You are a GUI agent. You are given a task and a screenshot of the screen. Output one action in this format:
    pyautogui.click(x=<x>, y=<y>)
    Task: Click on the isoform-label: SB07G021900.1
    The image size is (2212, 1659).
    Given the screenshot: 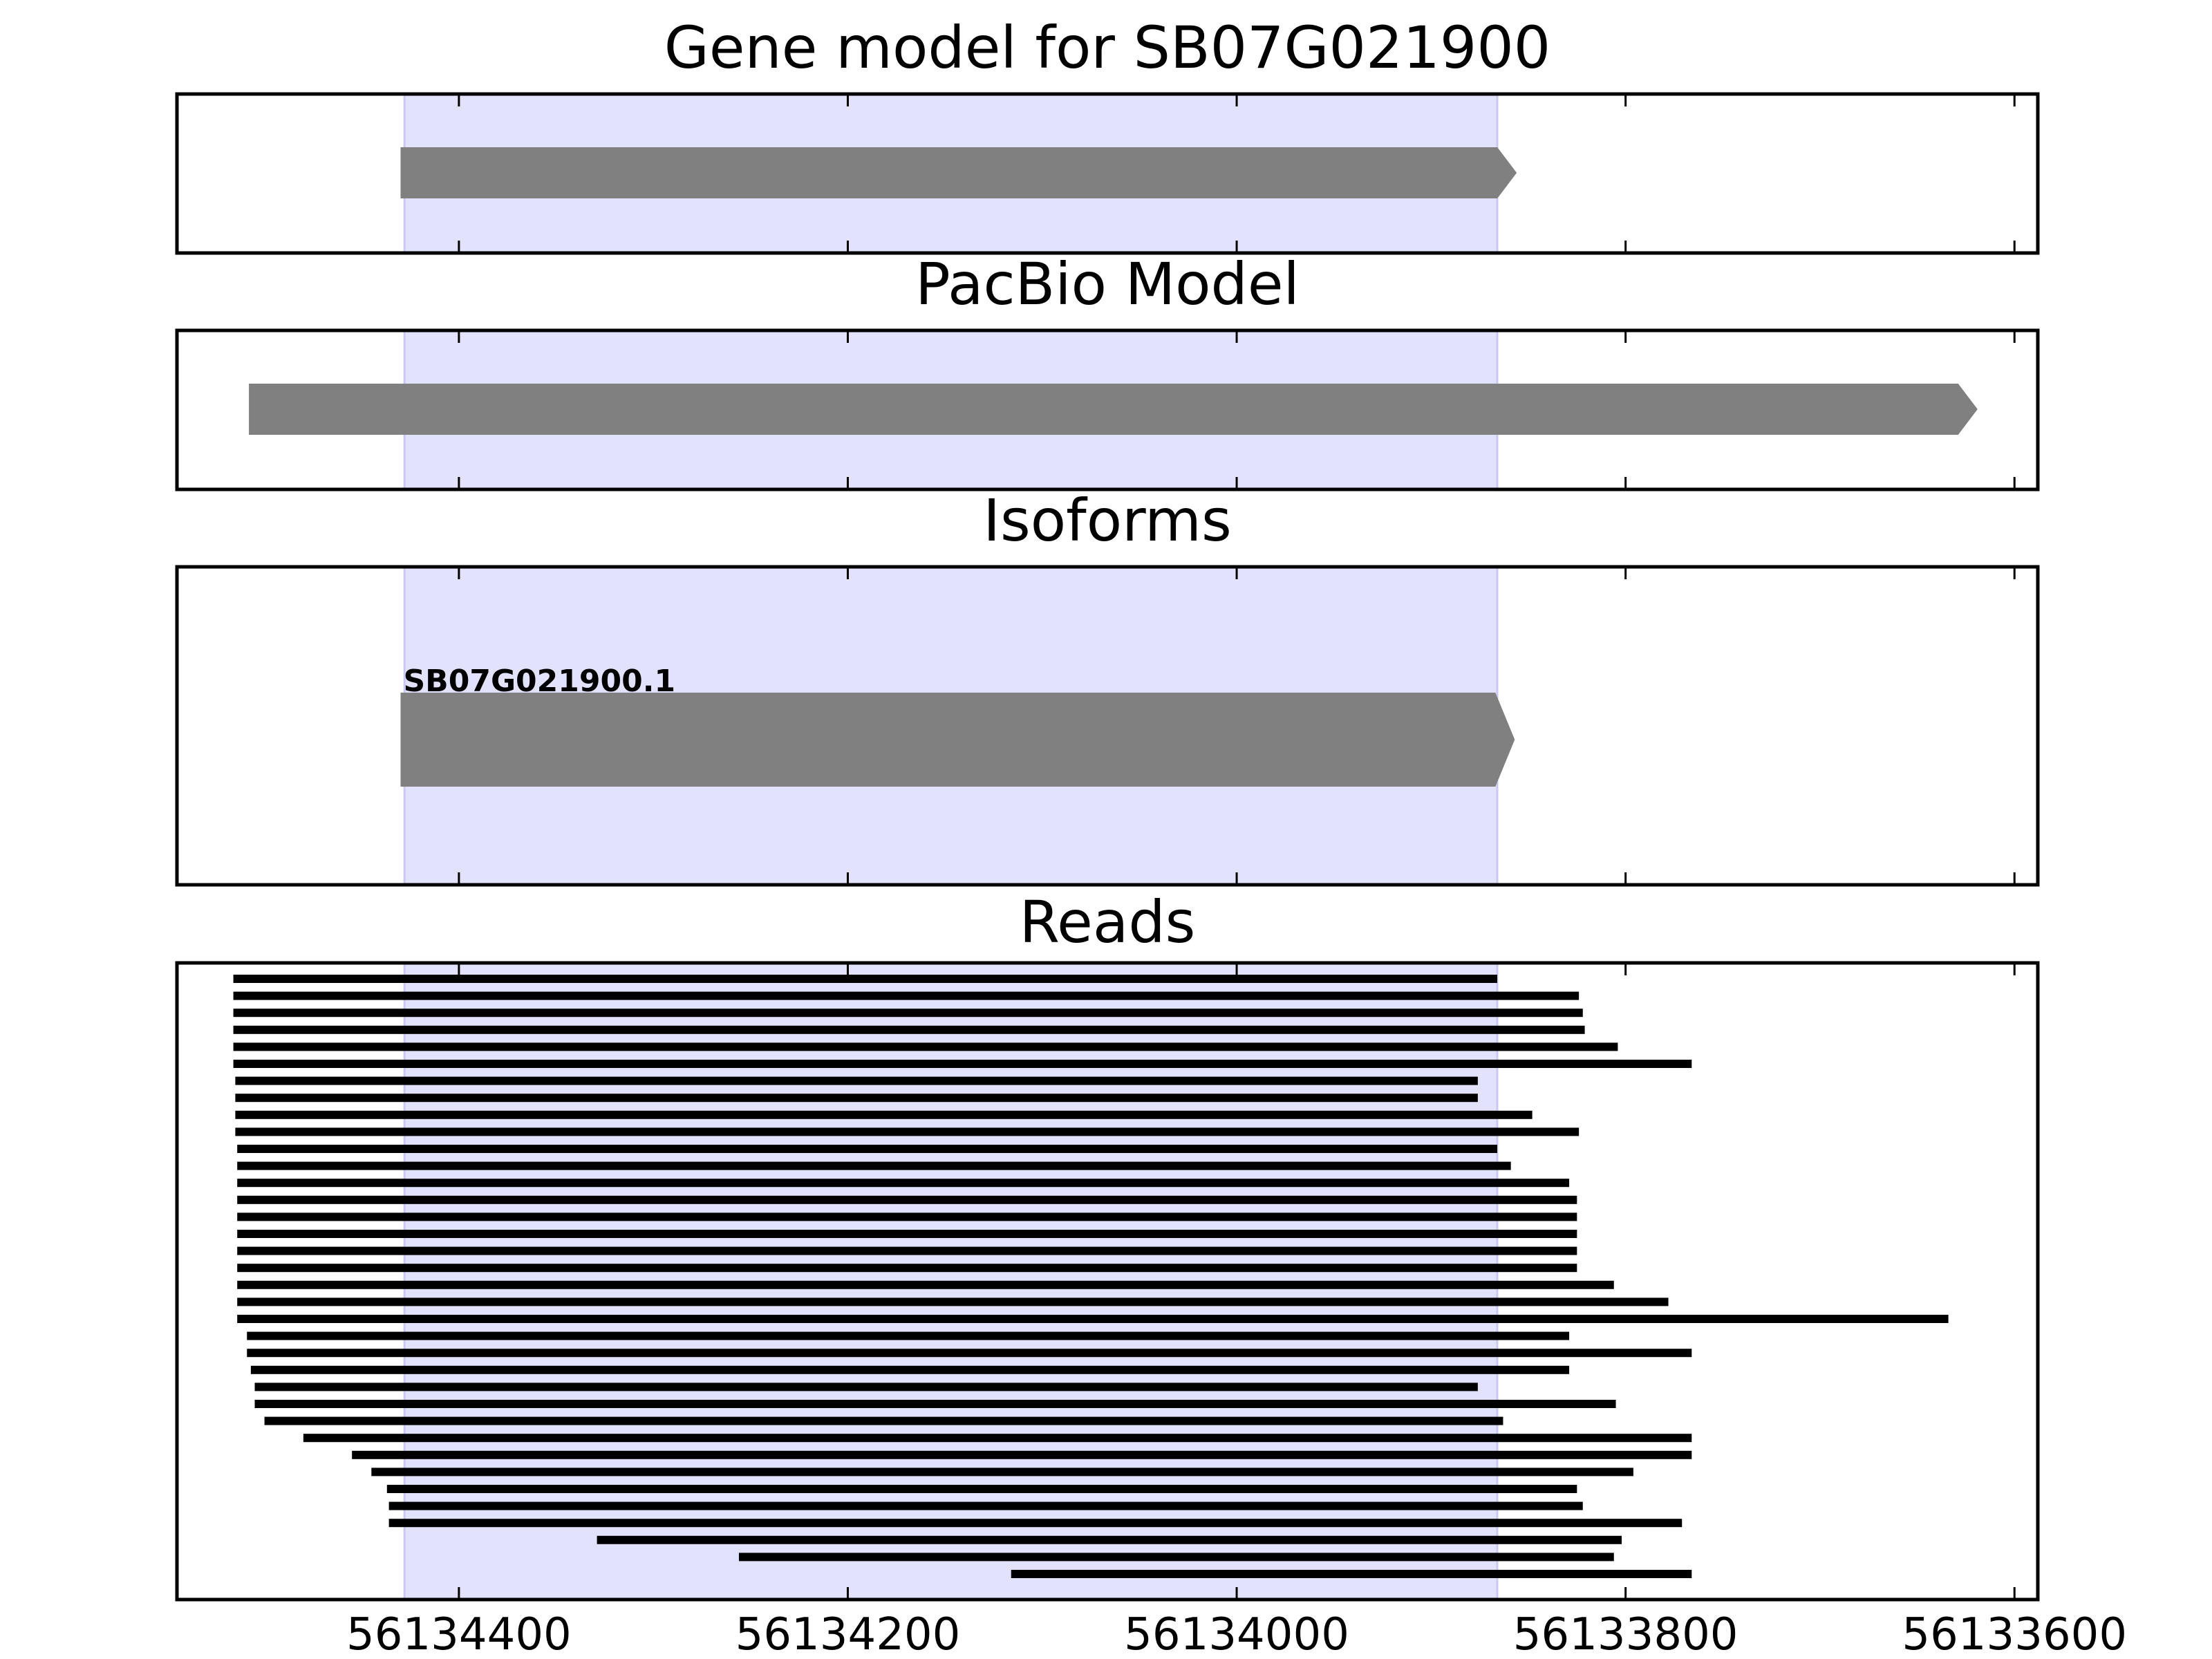 What is the action you would take?
    pyautogui.click(x=539, y=681)
    